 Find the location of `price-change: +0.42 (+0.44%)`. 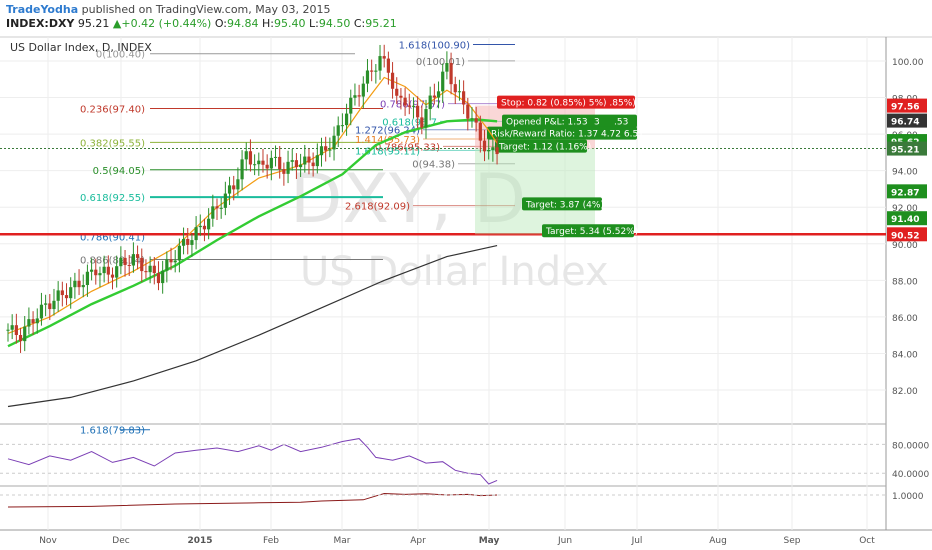

price-change: +0.42 (+0.44%) is located at coordinates (166, 23).